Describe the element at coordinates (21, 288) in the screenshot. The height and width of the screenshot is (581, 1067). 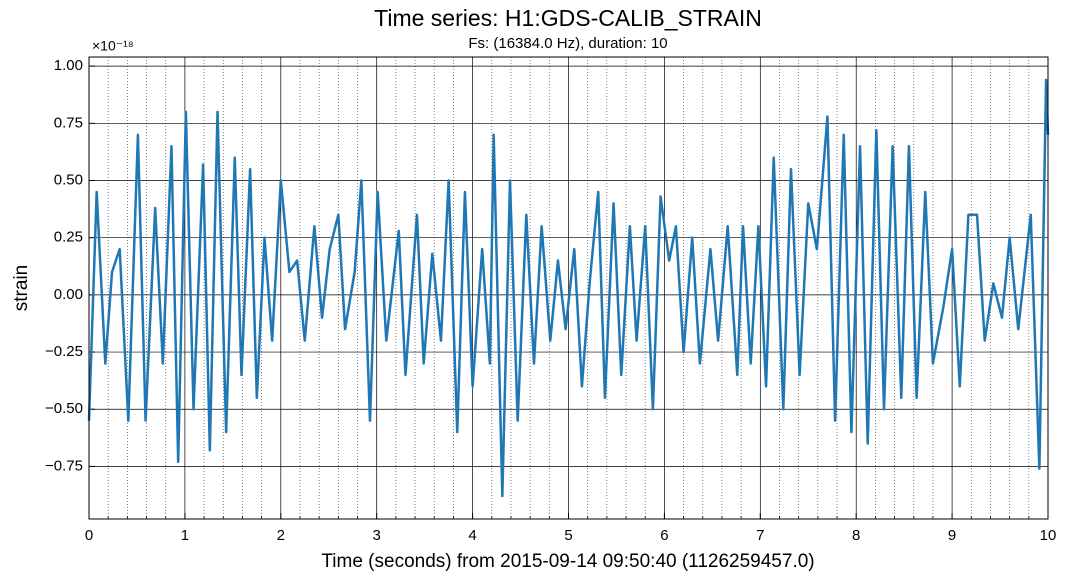
I see `y-axis-label: strain` at that location.